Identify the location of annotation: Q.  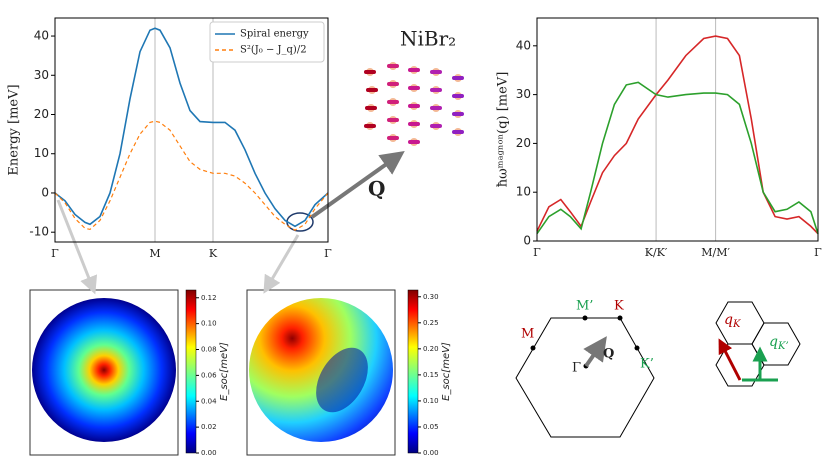
(376, 189).